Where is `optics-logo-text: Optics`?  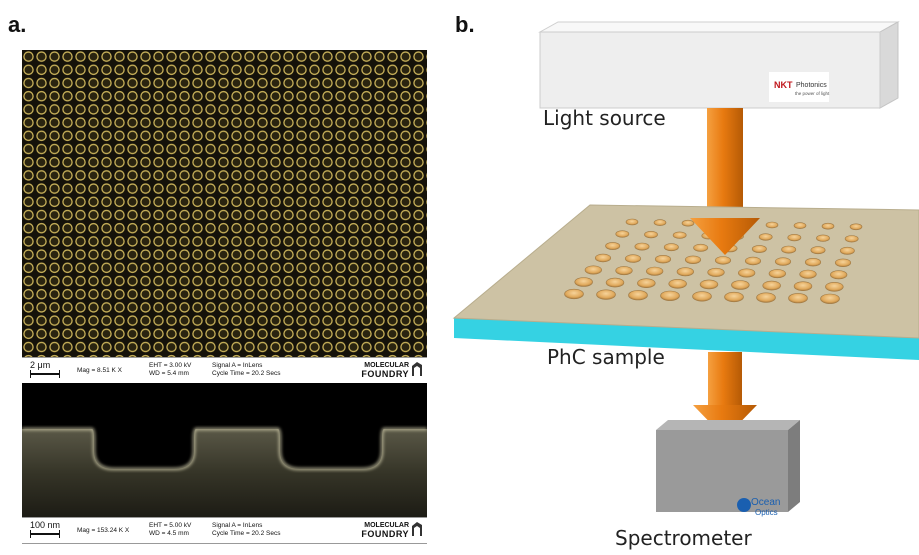
optics-logo-text: Optics is located at coordinates (766, 512).